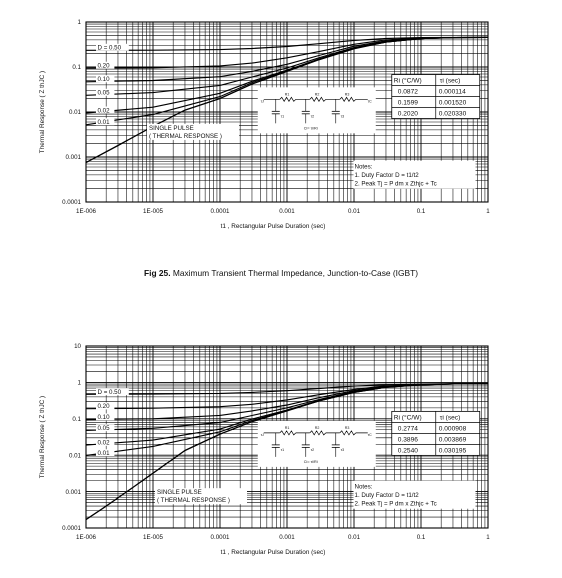 The width and height of the screenshot is (562, 578). What do you see at coordinates (157, 273) in the screenshot?
I see `figure-number: Fig 25.` at bounding box center [157, 273].